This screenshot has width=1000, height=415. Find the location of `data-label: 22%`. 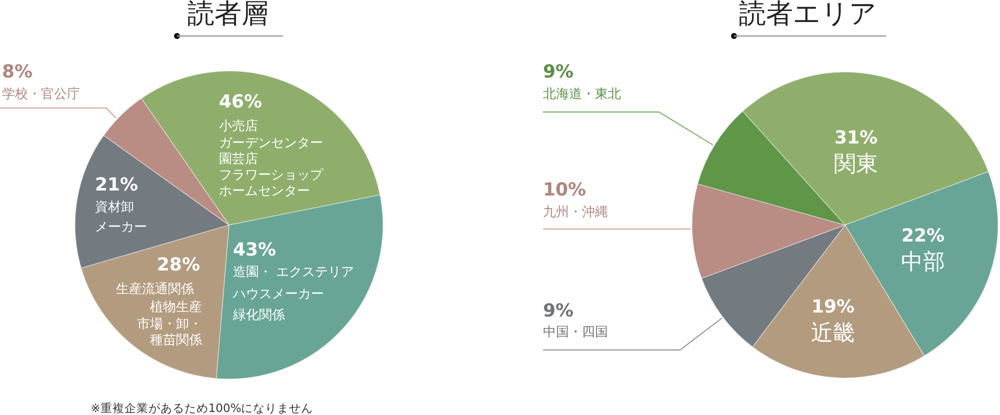

data-label: 22% is located at coordinates (923, 236).